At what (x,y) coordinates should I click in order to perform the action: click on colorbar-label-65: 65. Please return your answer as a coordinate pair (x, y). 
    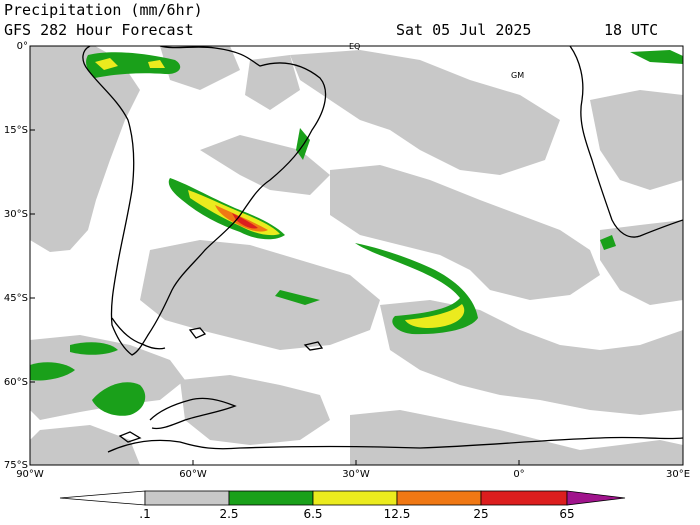
    Looking at the image, I should click on (567, 514).